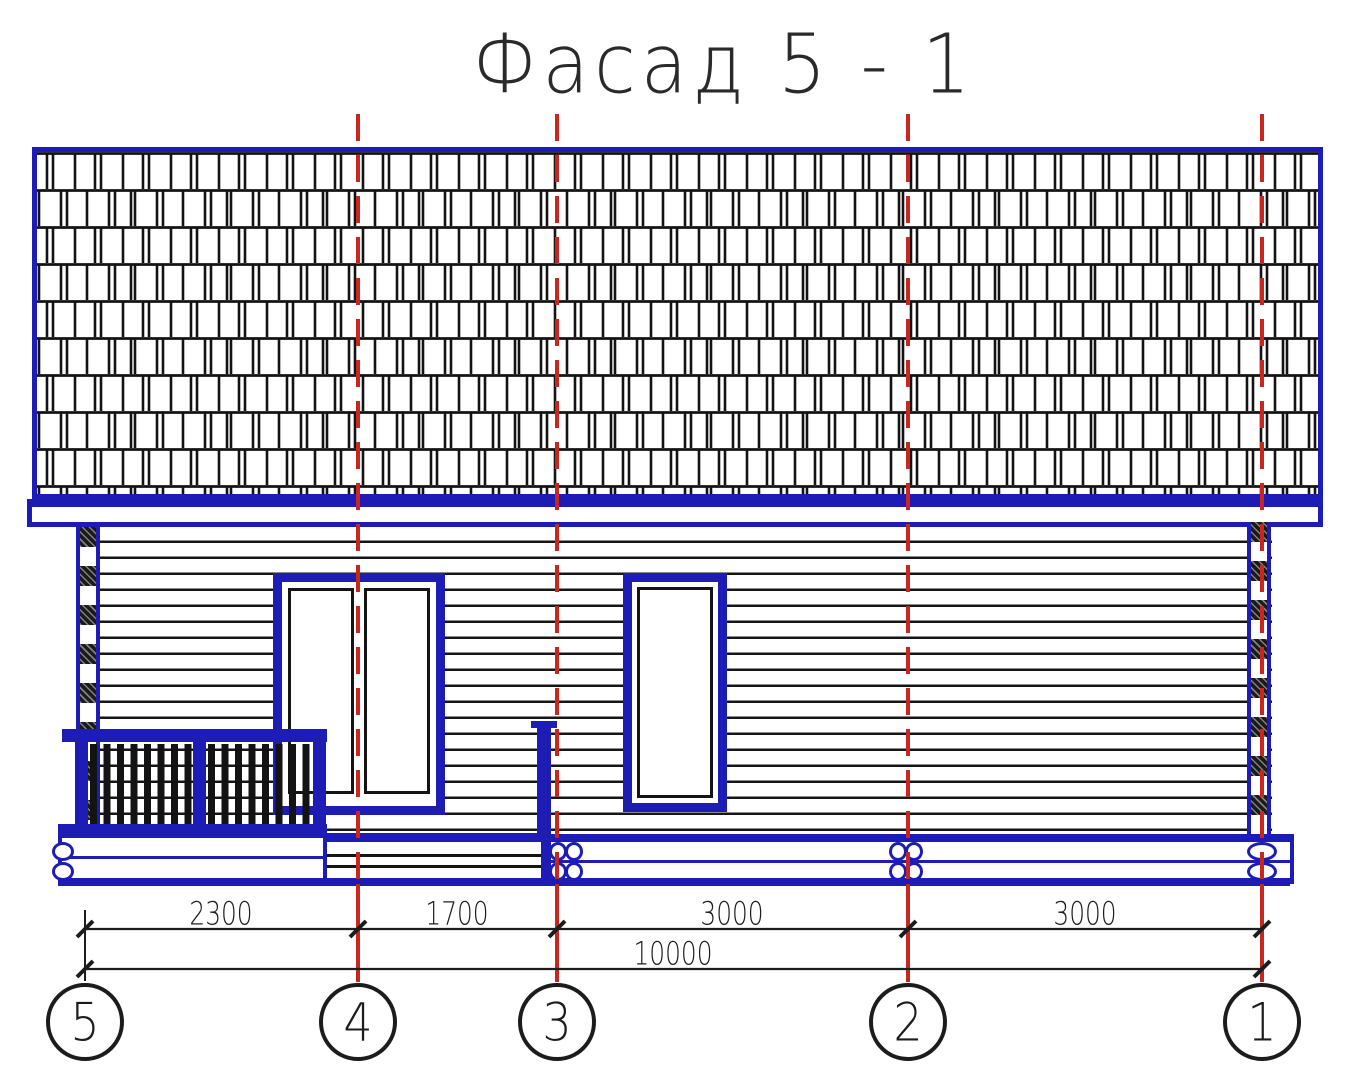 The height and width of the screenshot is (1080, 1357). I want to click on newel-post-cap, so click(544, 724).